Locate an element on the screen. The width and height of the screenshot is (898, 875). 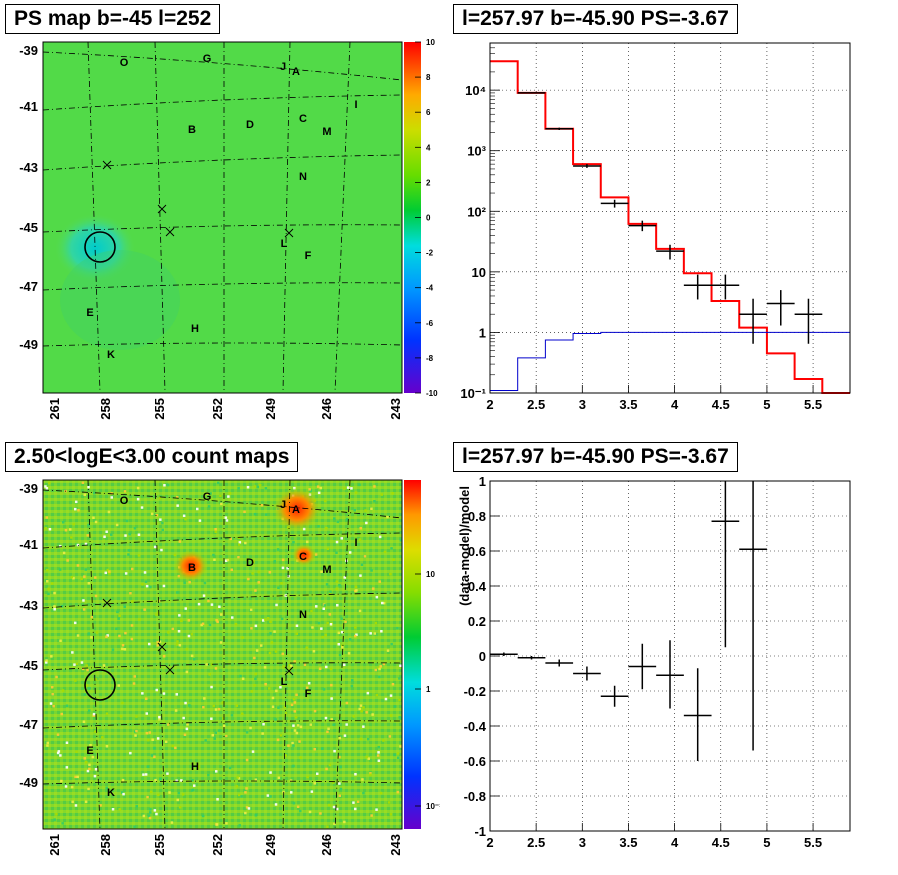
x-tick-label: 3 is located at coordinates (582, 842).